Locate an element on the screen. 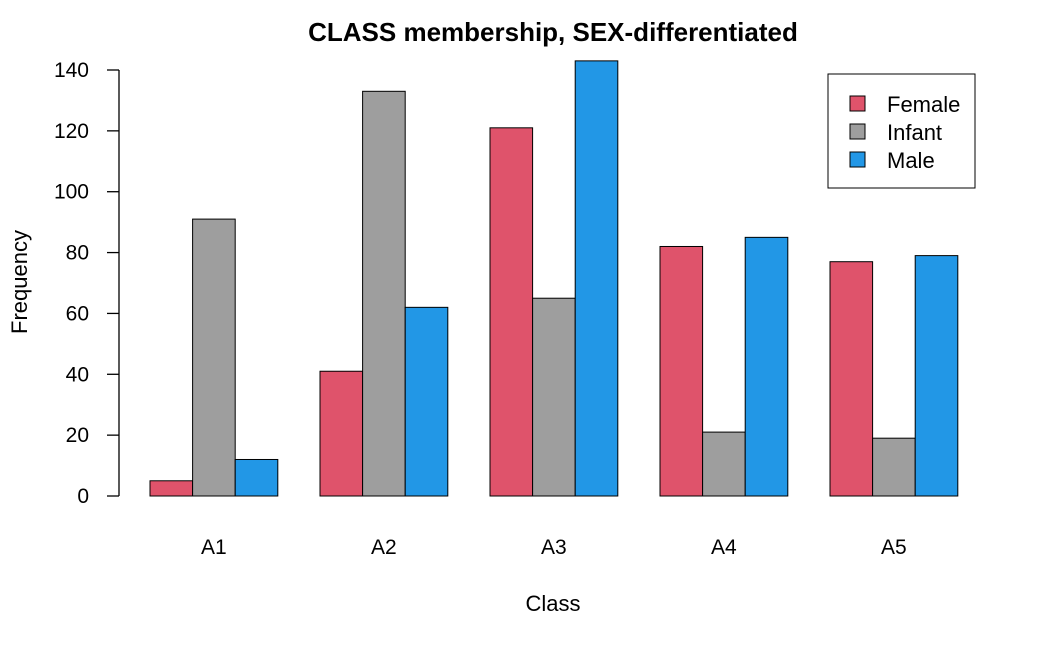 This screenshot has width=1050, height=653. bar-female-a5 is located at coordinates (851, 379).